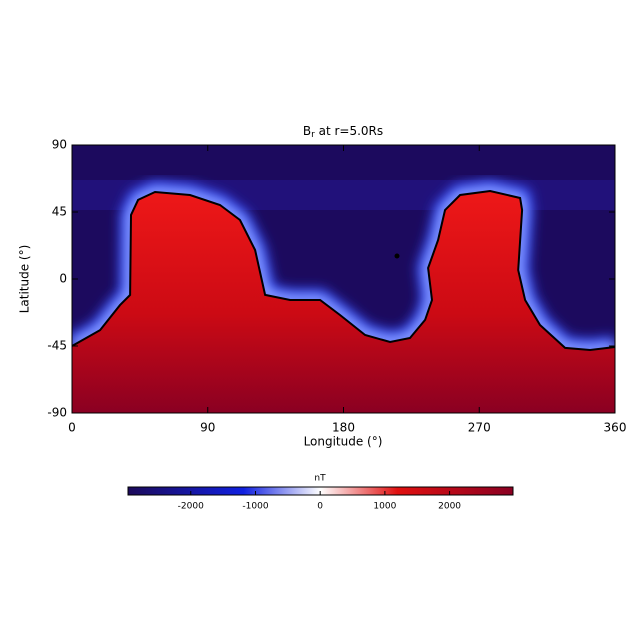  I want to click on x-tick-label: 90, so click(207, 428).